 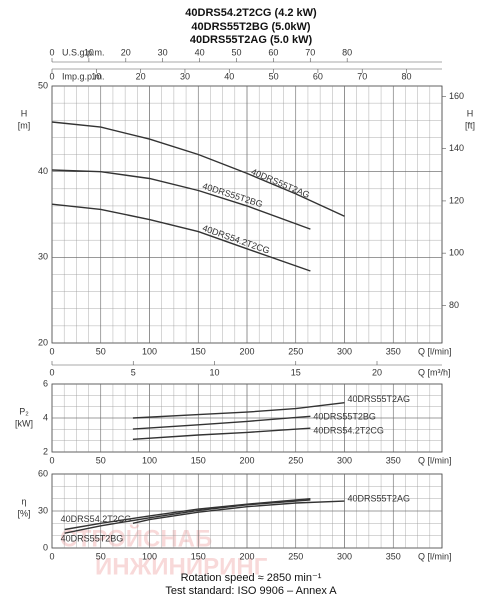 I want to click on y-tick-label: 6, so click(x=45, y=383).